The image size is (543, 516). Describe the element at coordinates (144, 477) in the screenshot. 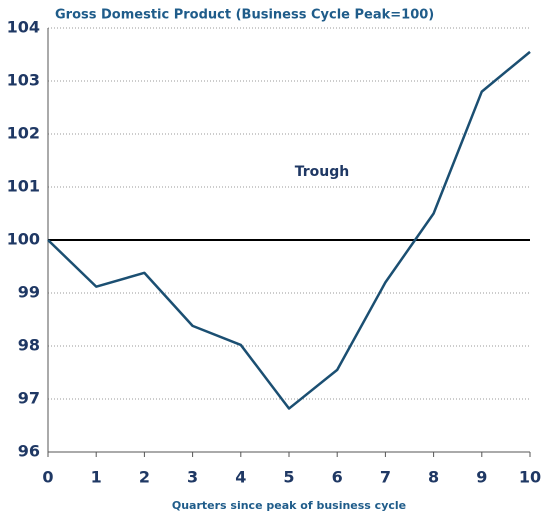

I see `x-tick-label: 2` at that location.